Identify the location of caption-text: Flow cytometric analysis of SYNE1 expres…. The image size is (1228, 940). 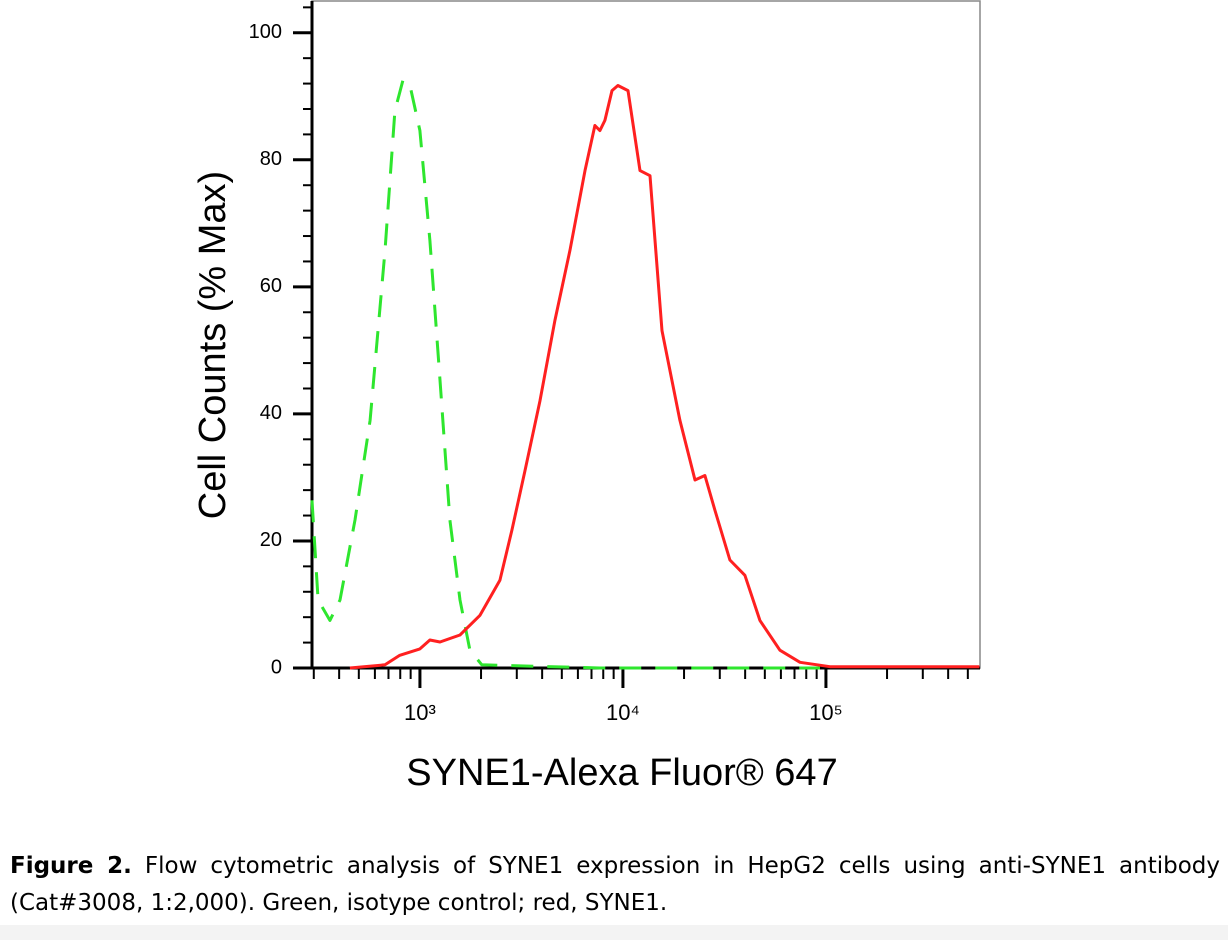
(615, 884).